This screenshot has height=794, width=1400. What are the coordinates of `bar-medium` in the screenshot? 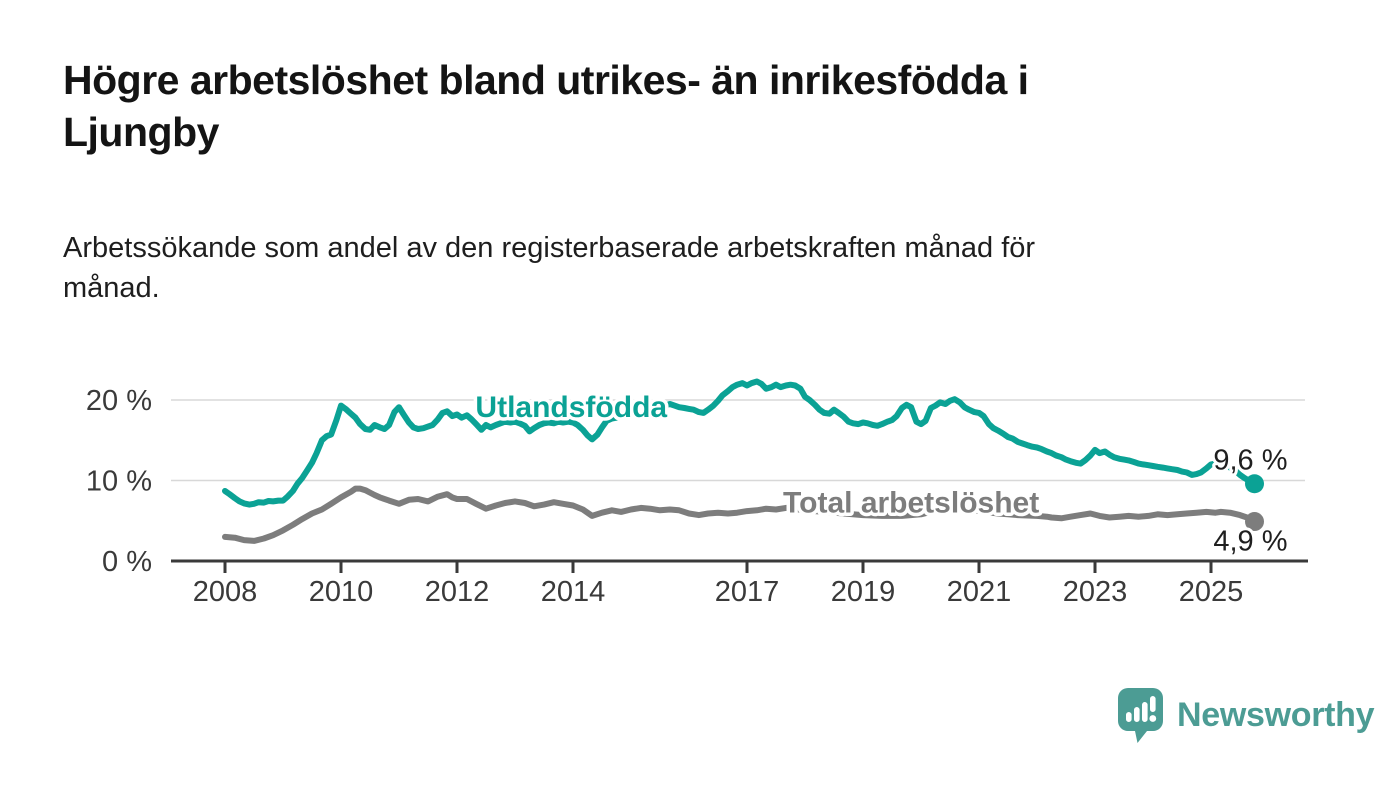 It's located at (1137, 714).